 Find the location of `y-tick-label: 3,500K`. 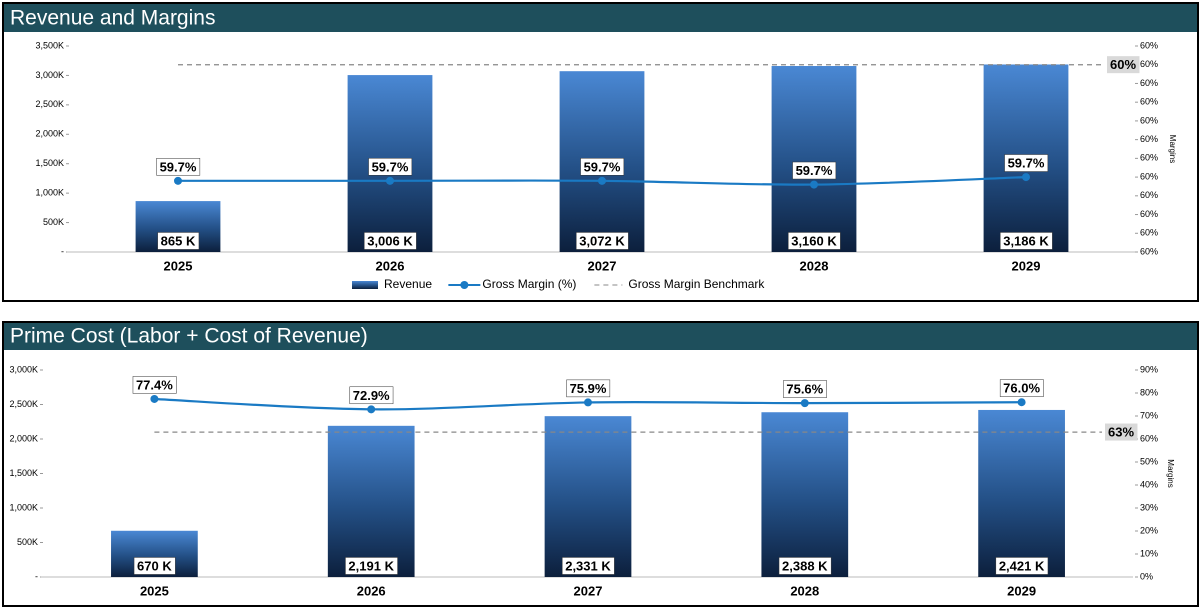

y-tick-label: 3,500K is located at coordinates (49, 45).